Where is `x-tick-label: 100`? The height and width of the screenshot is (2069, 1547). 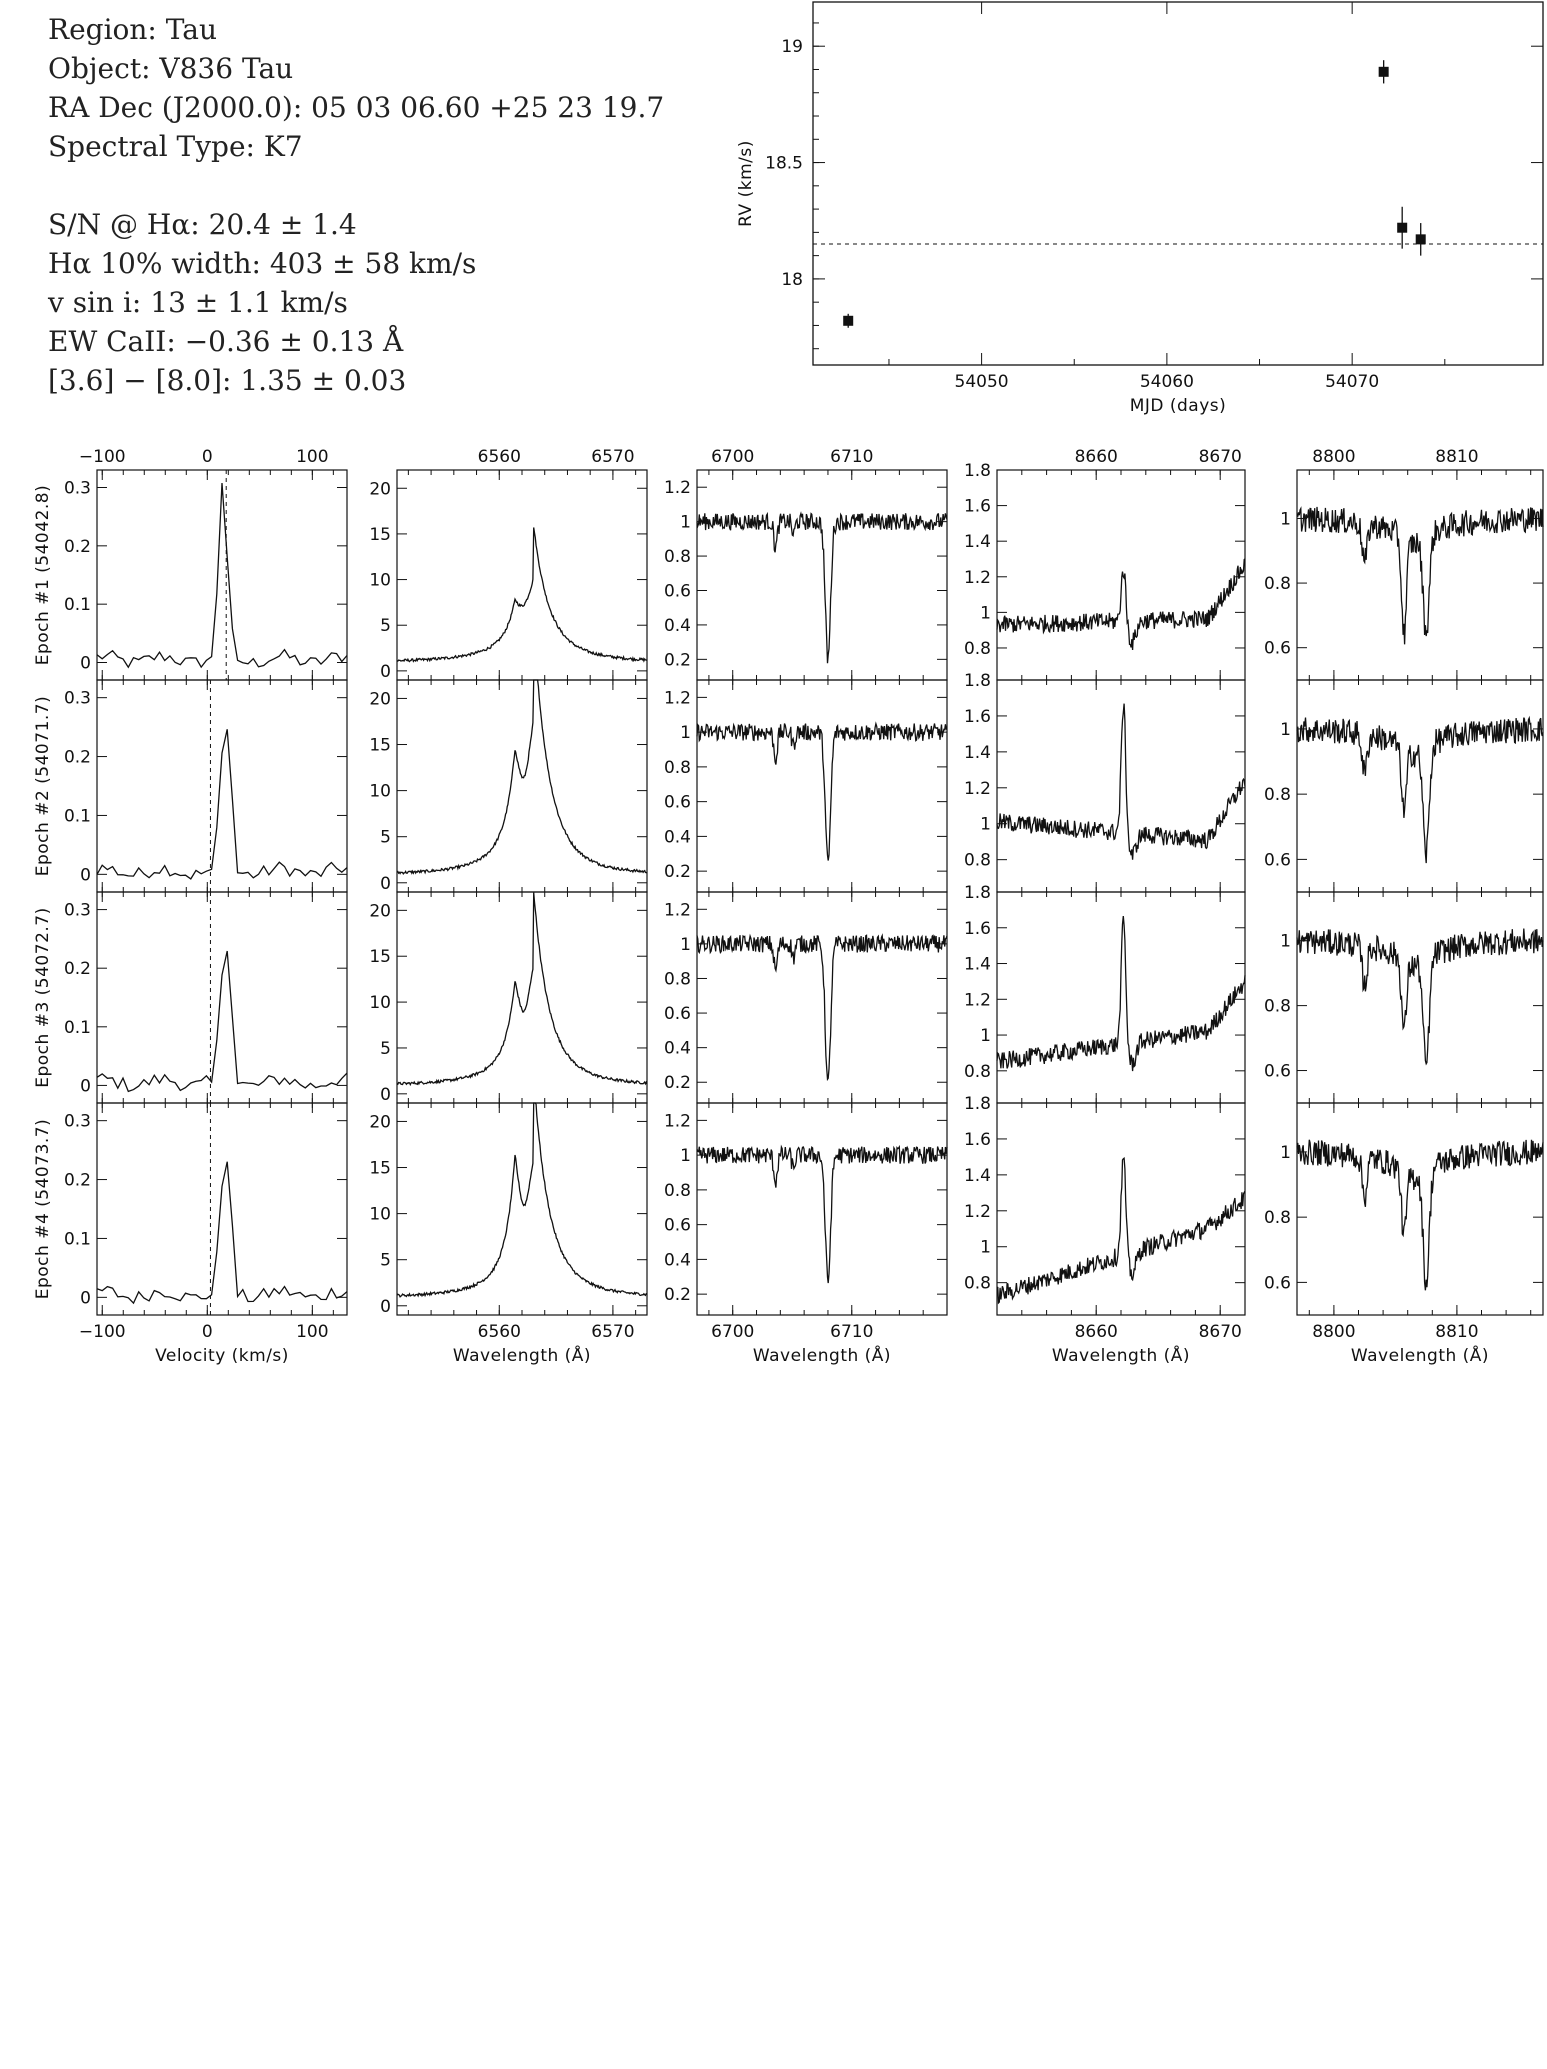 x-tick-label: 100 is located at coordinates (312, 1332).